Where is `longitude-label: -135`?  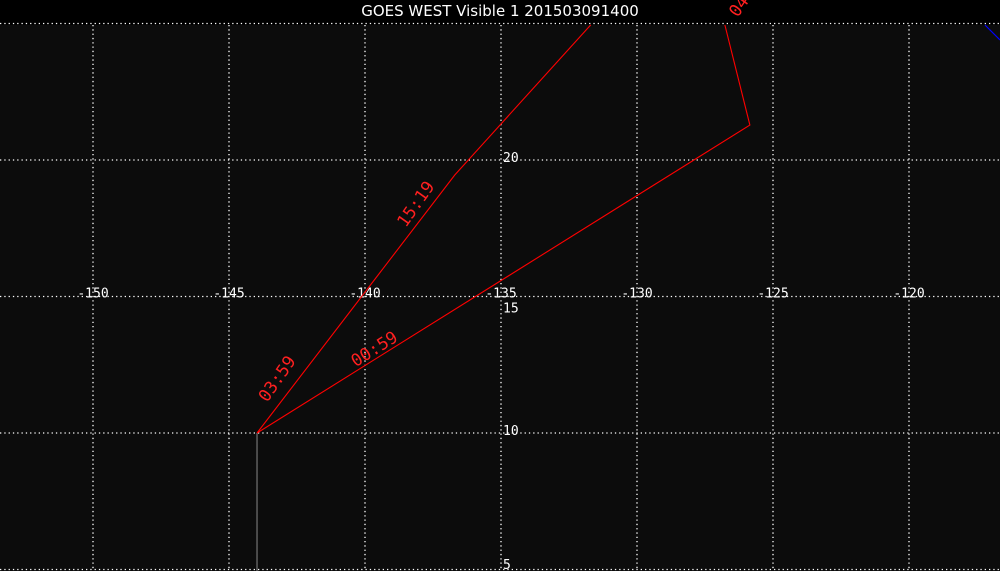 longitude-label: -135 is located at coordinates (500, 294).